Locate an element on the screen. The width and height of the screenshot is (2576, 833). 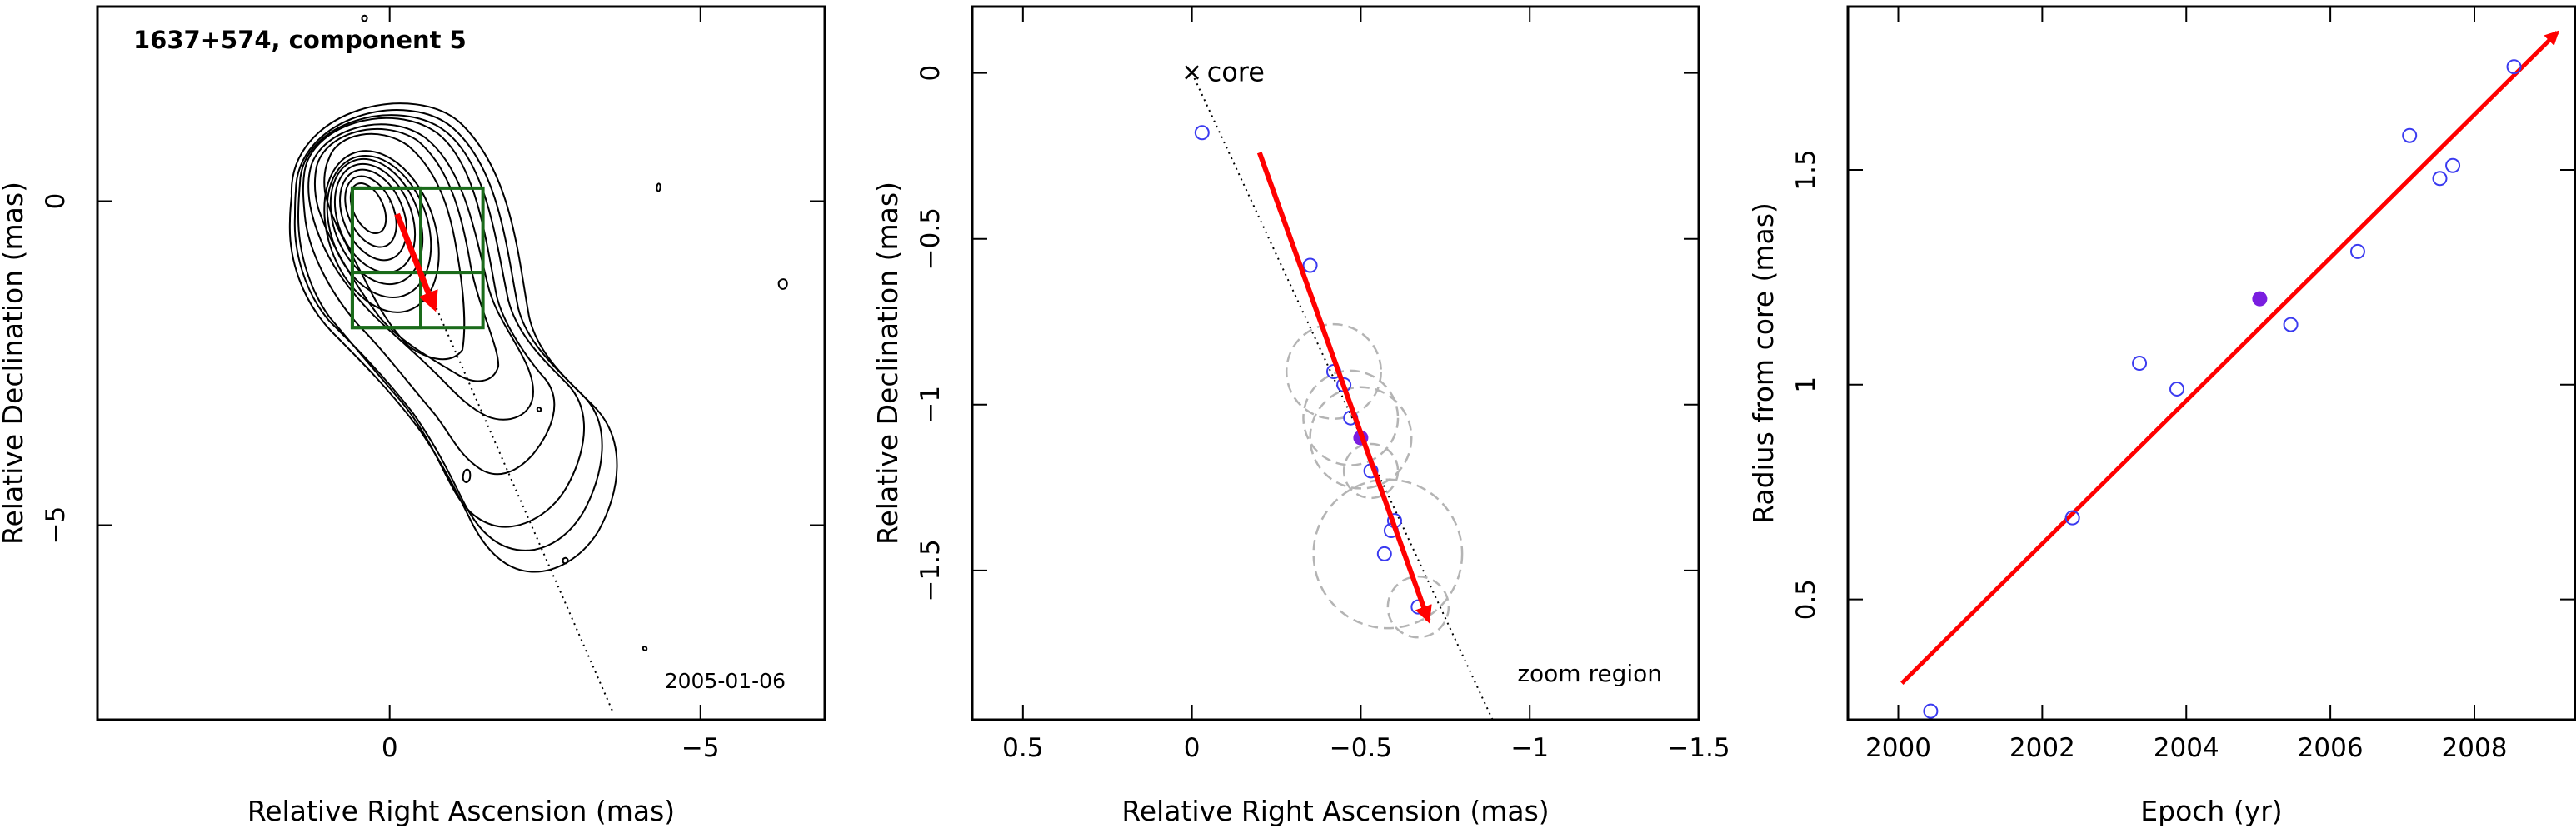
y-tick-label: 0.5 is located at coordinates (1806, 599).